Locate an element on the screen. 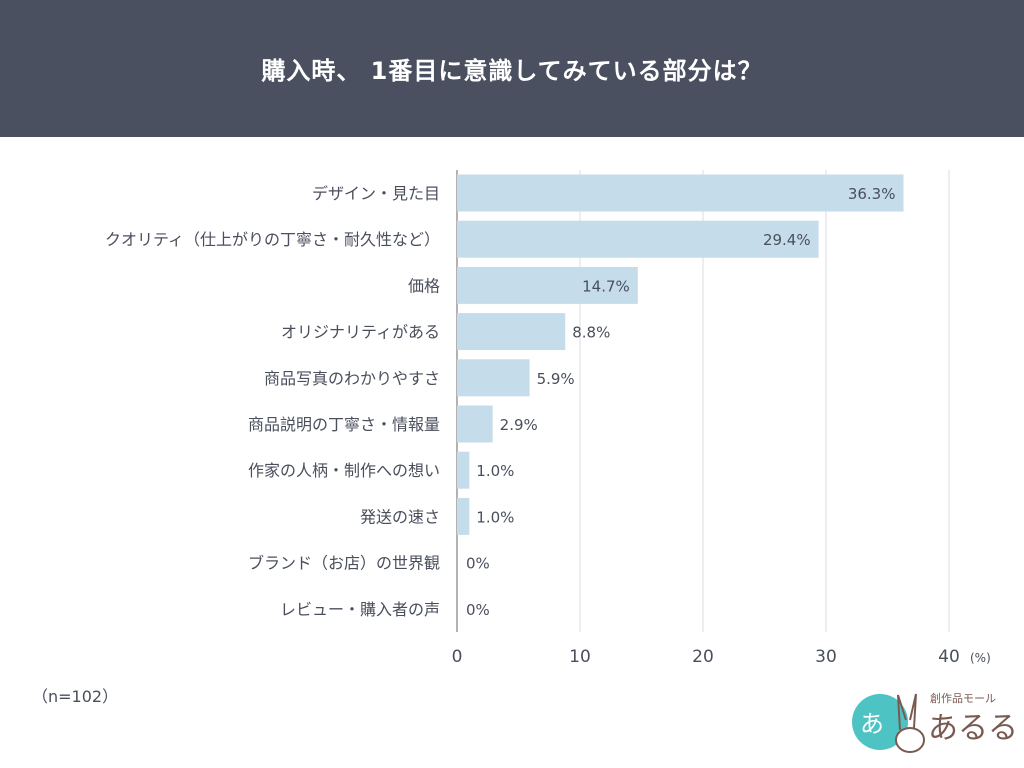 The height and width of the screenshot is (768, 1024). category-label: 発送の速さ is located at coordinates (400, 516).